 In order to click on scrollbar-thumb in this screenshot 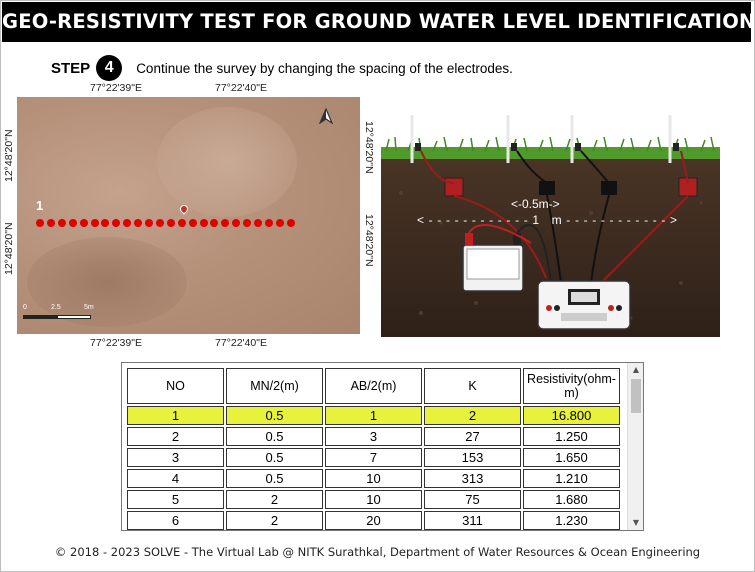, I will do `click(636, 396)`.